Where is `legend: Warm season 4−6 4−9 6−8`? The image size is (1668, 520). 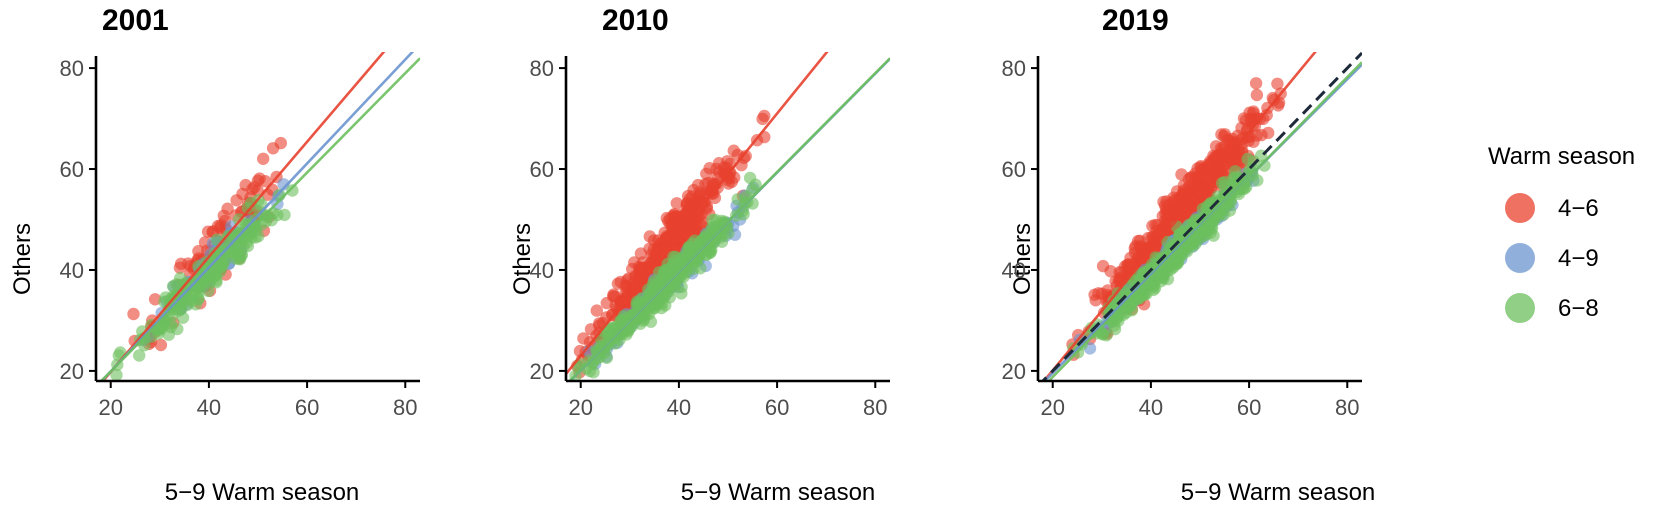
legend: Warm season 4−6 4−9 6−8 is located at coordinates (1561, 233).